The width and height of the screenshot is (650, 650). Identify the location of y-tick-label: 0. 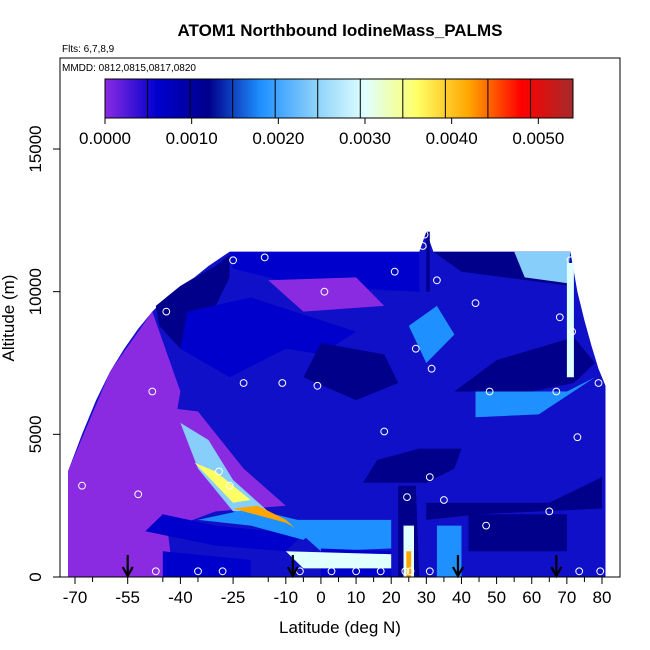
(35, 576).